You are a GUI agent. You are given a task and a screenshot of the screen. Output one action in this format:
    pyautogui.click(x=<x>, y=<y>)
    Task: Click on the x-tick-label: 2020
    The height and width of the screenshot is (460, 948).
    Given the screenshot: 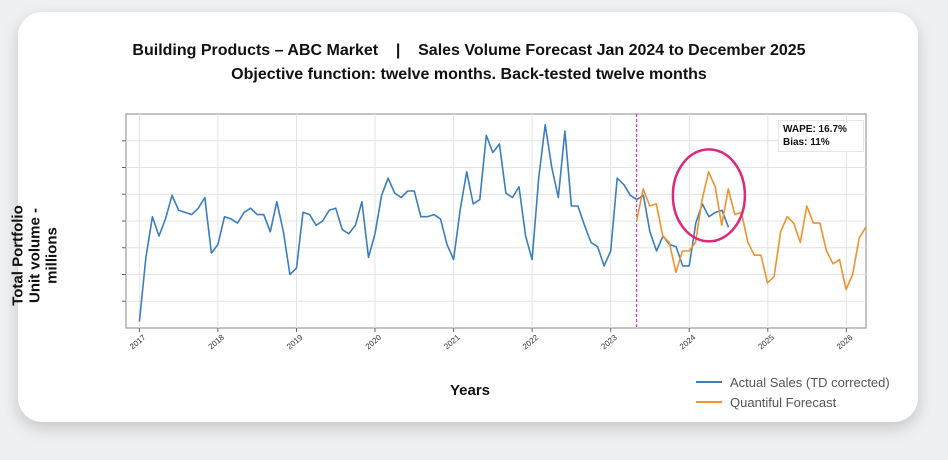 What is the action you would take?
    pyautogui.click(x=374, y=342)
    